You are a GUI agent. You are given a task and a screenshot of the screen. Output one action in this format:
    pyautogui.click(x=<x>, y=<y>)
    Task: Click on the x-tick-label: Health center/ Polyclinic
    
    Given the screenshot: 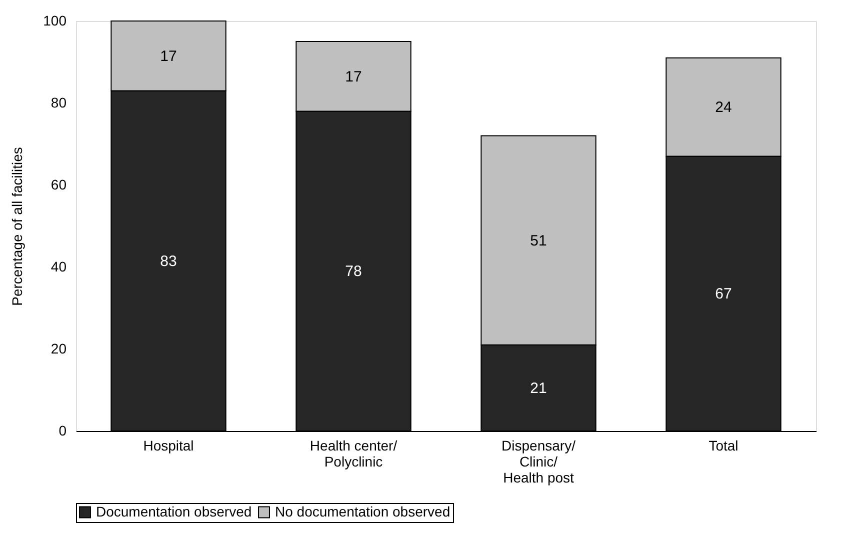 What is the action you would take?
    pyautogui.click(x=354, y=454)
    